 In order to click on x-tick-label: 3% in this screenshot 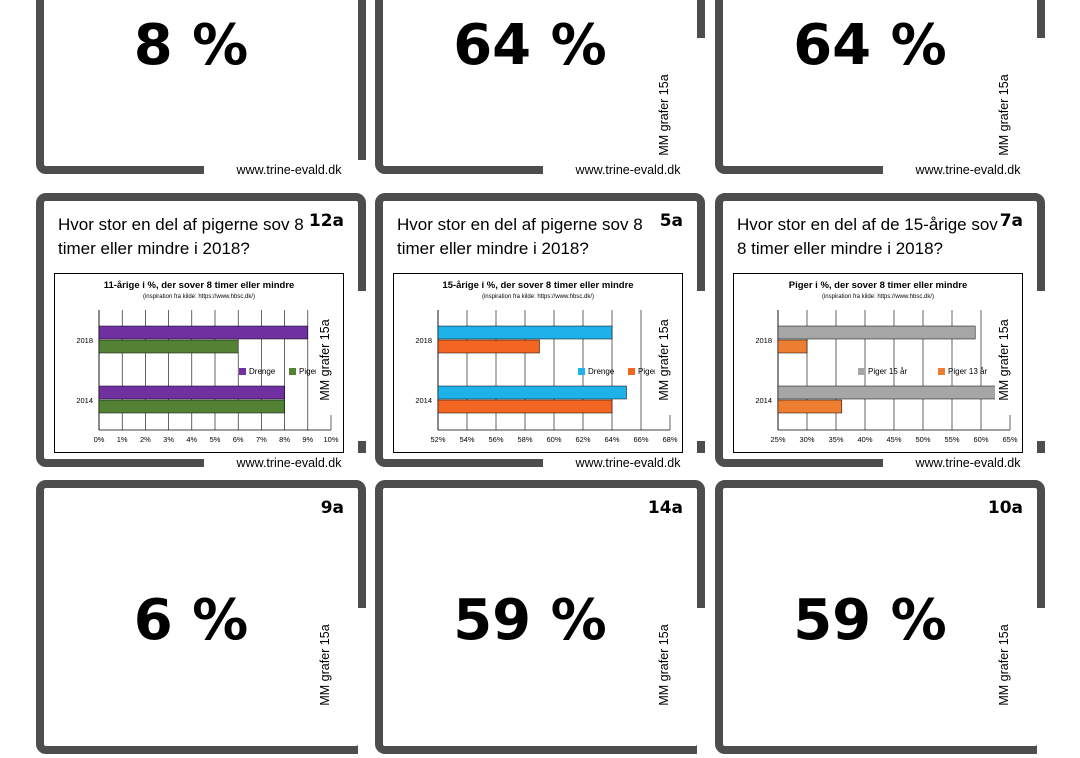, I will do `click(168, 439)`.